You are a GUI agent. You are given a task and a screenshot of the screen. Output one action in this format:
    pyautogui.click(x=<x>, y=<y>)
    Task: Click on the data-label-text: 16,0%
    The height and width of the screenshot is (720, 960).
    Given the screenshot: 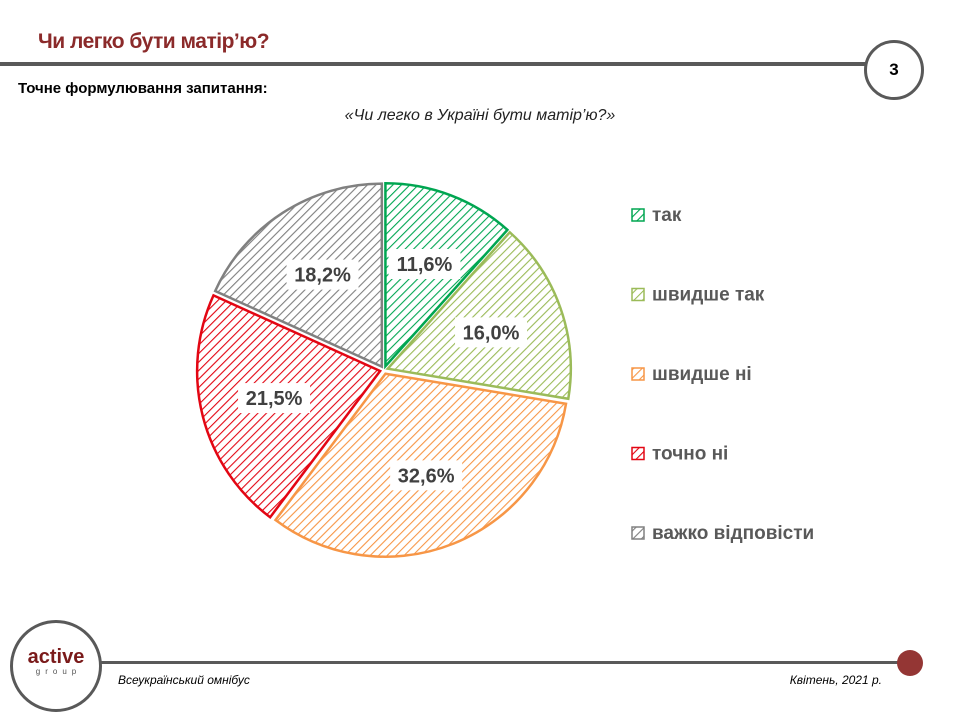 What is the action you would take?
    pyautogui.click(x=491, y=333)
    